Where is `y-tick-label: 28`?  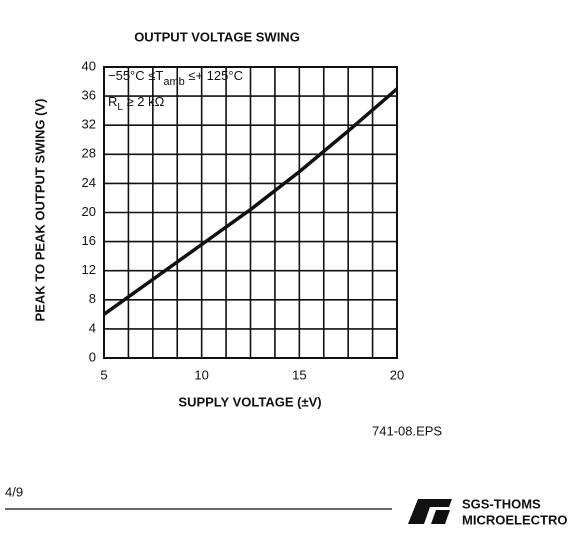 y-tick-label: 28 is located at coordinates (89, 153).